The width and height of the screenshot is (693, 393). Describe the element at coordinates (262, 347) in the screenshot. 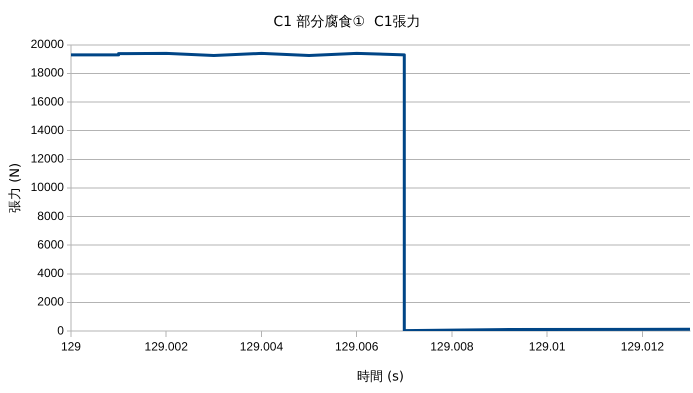

I see `x-tick-label: 129.004` at that location.